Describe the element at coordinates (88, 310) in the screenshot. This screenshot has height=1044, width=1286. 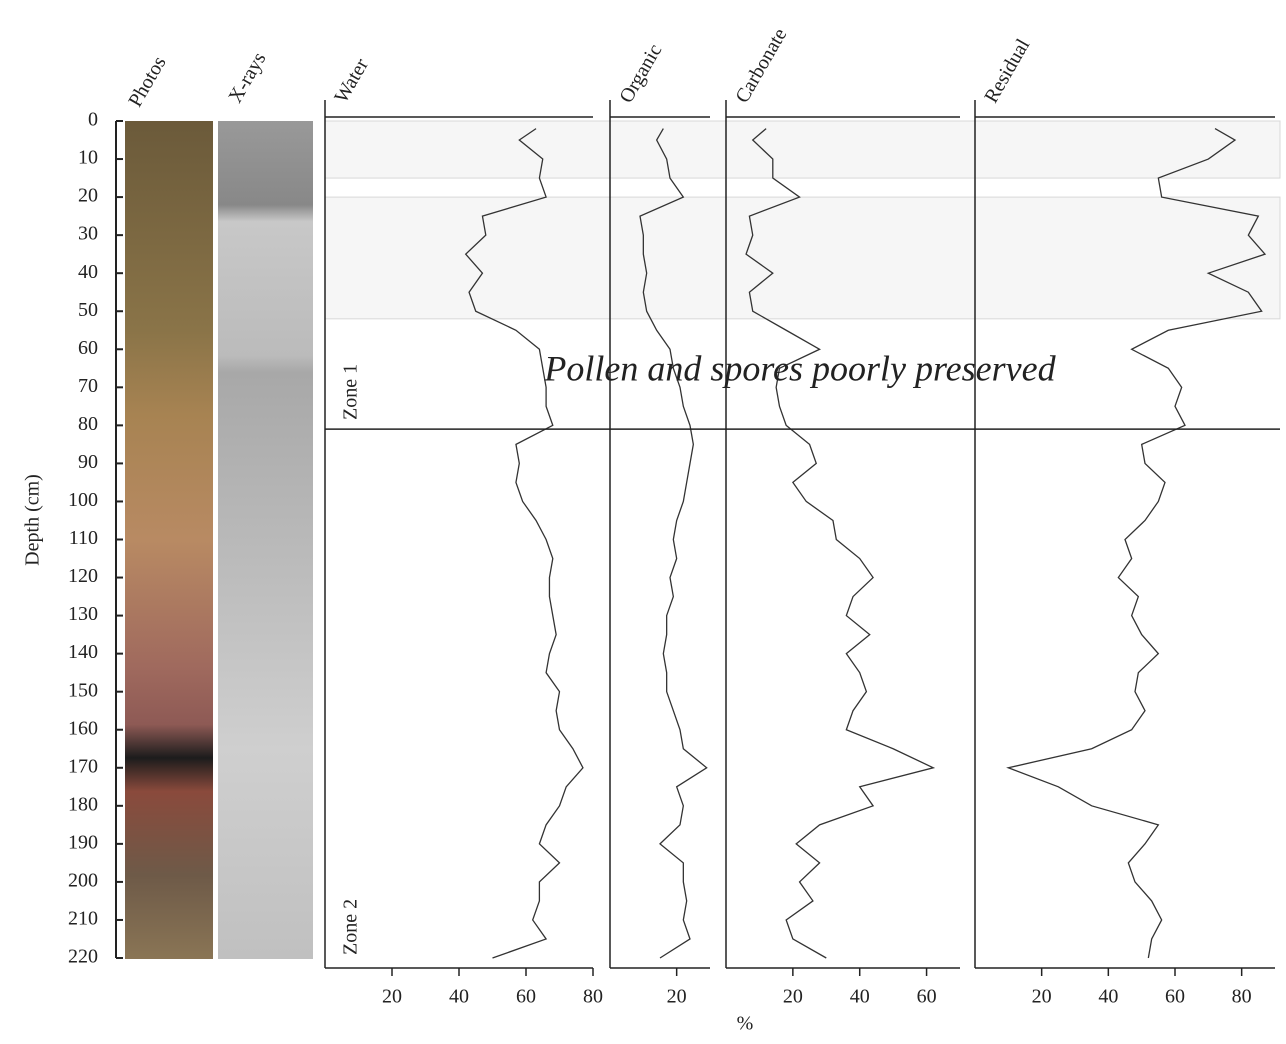
I see `y-tick-label: 50` at that location.